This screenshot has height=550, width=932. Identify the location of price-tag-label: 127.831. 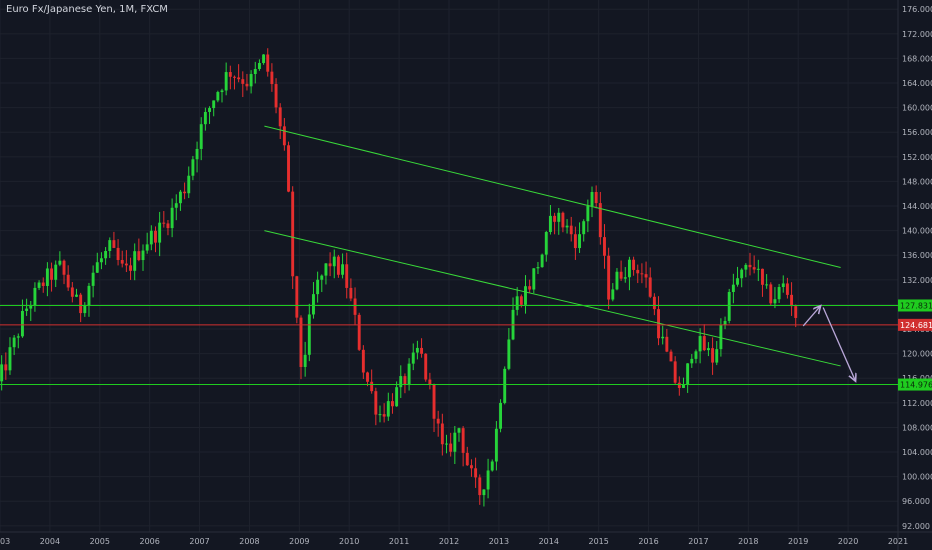
(916, 305).